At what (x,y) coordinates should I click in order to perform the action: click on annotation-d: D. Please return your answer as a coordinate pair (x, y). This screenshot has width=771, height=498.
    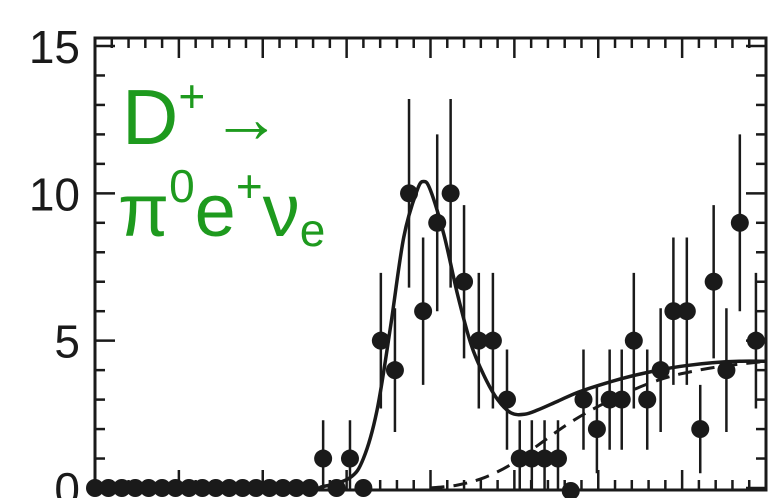
    Looking at the image, I should click on (150, 117).